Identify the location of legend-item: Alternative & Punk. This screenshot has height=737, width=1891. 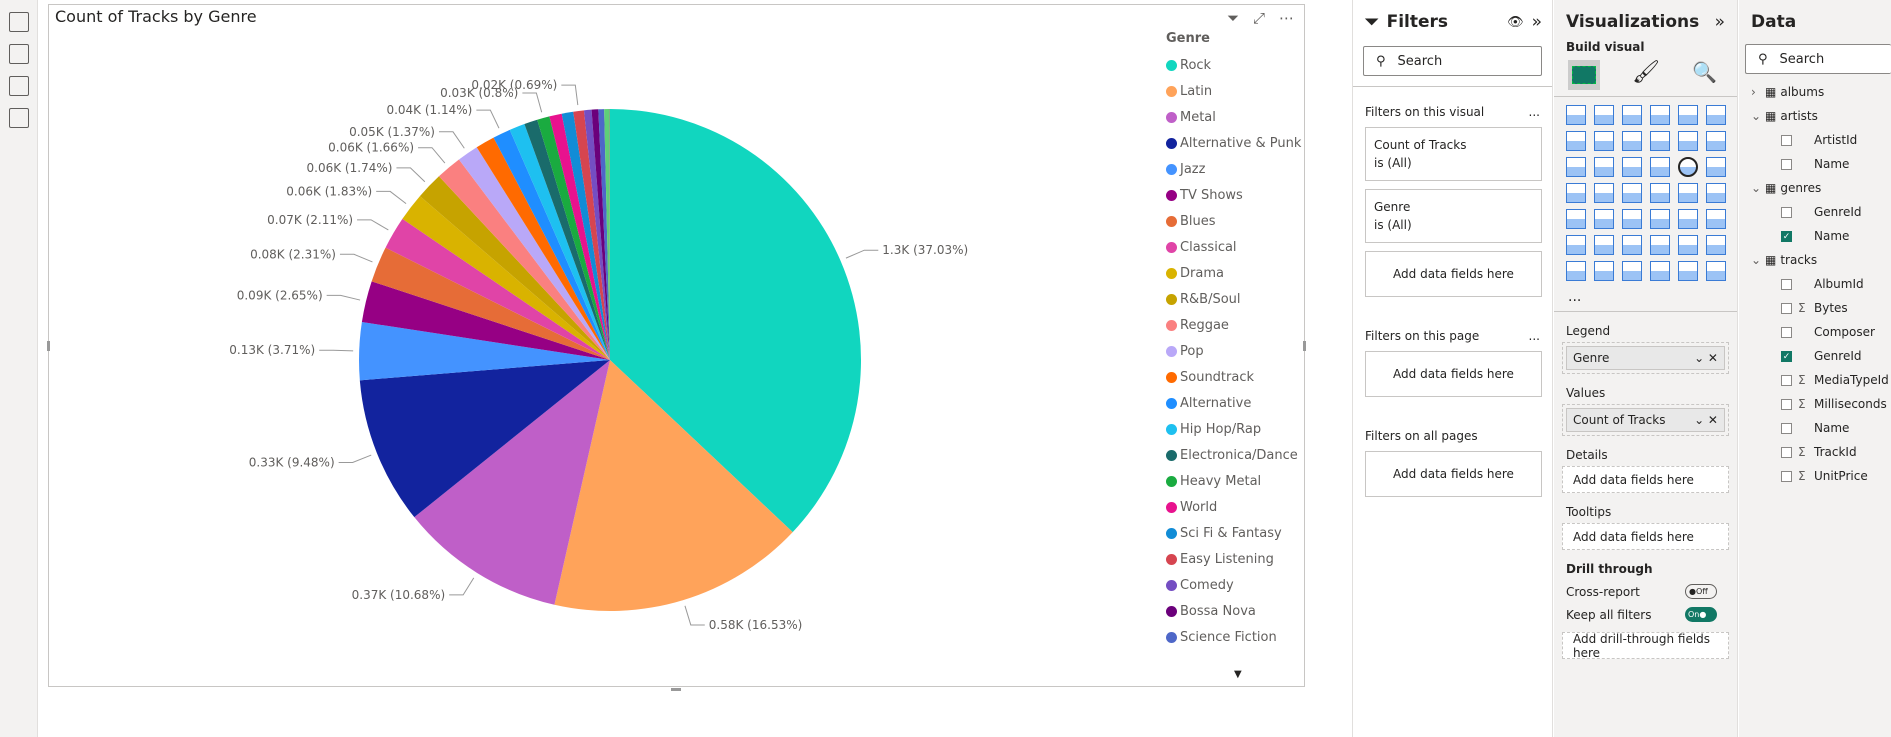
(1233, 143).